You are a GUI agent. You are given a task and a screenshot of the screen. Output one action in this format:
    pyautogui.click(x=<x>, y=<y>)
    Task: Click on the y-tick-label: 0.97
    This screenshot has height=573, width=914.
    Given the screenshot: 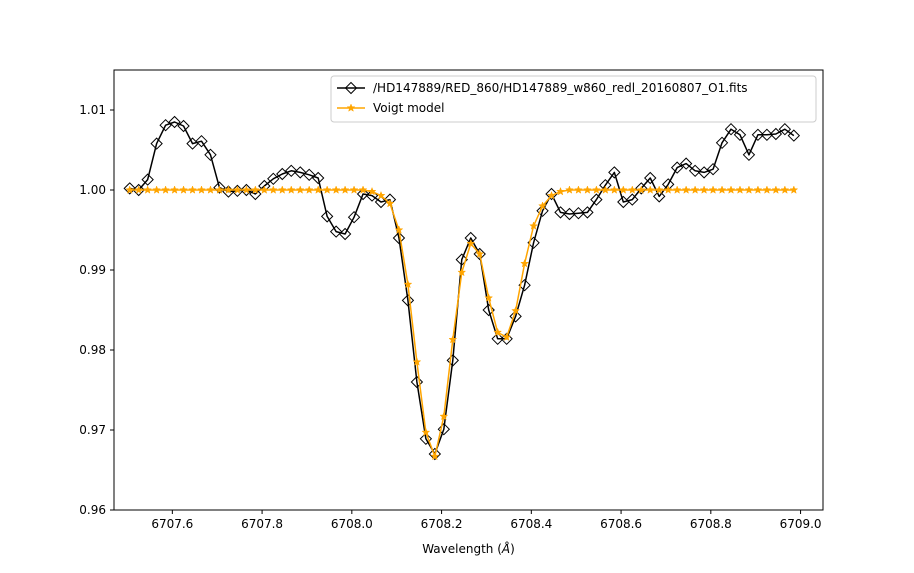 What is the action you would take?
    pyautogui.click(x=92, y=430)
    